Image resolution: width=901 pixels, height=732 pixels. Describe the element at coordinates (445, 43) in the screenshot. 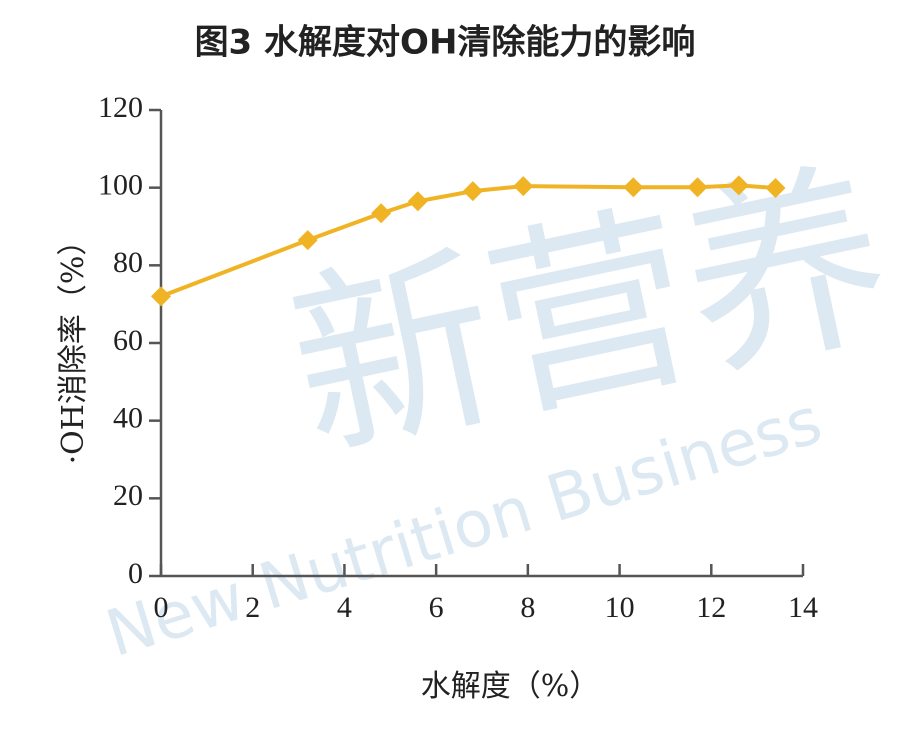

I see `chart-title: 图3 水解度对OH清除能力的影响` at that location.